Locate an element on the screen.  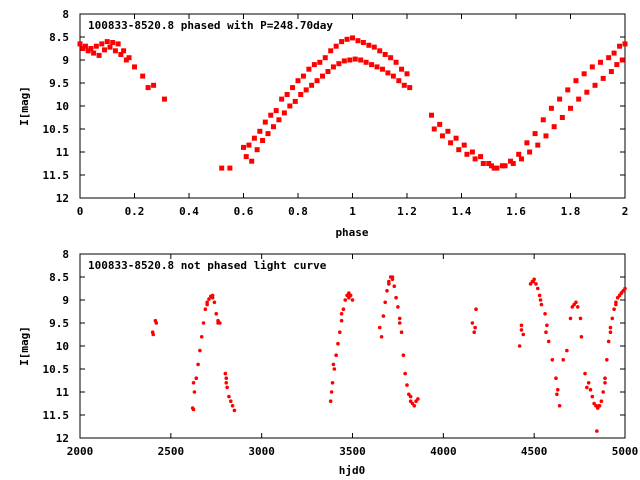
phased-y-tick-label: 12 is located at coordinates (62, 198).